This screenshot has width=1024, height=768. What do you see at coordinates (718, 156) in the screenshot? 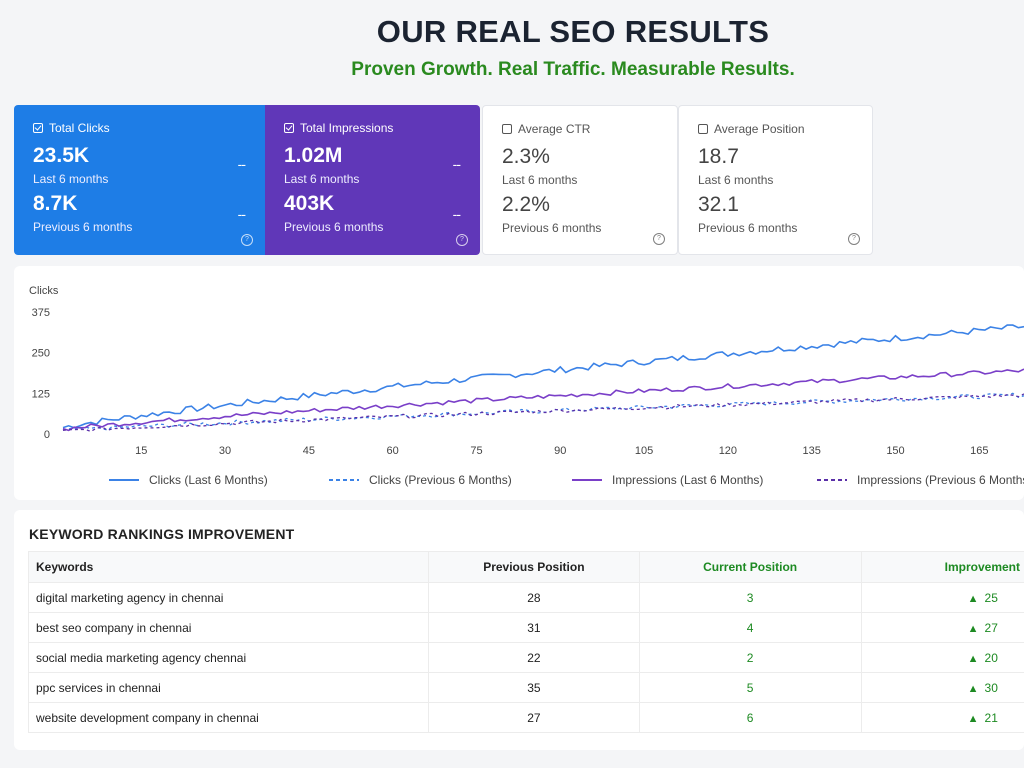
I see `metric-current-value: 18.7` at bounding box center [718, 156].